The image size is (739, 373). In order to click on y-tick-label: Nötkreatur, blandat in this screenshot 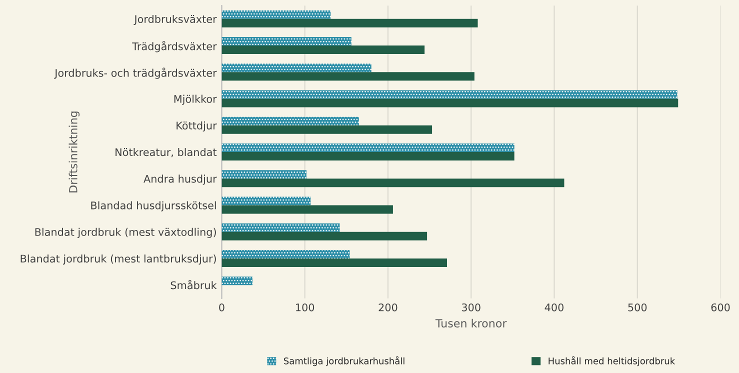, I will do `click(166, 153)`.